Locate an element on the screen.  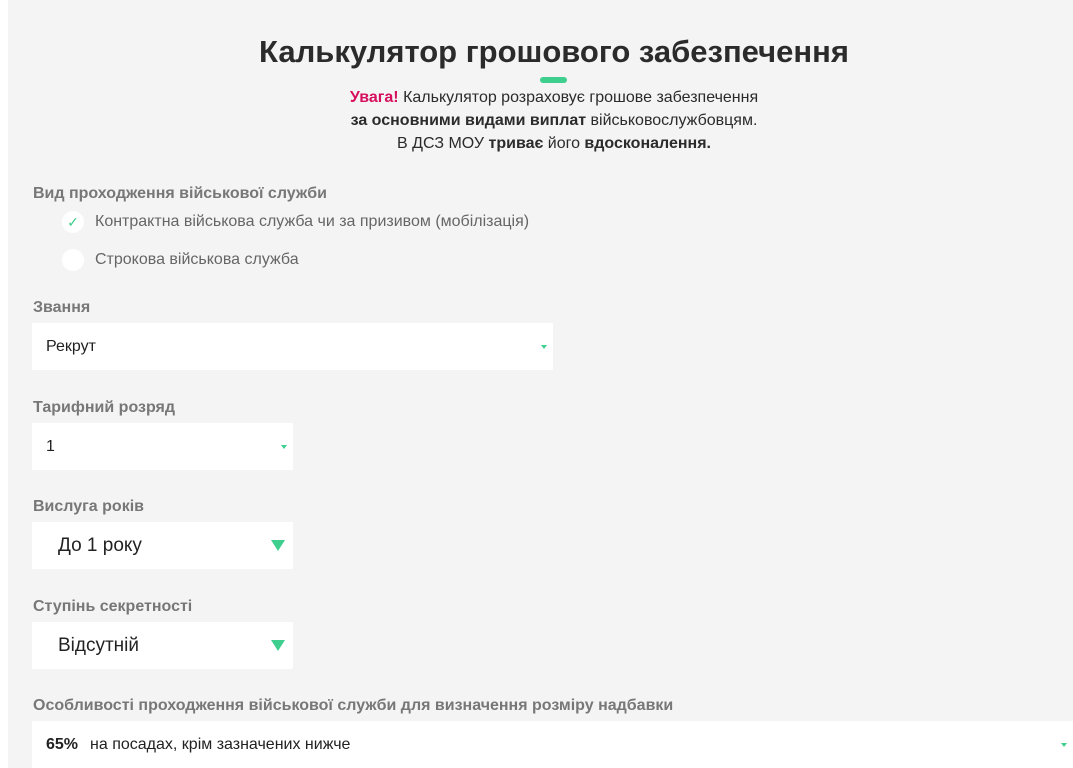
notice-text: військовослужбовцям. is located at coordinates (672, 120).